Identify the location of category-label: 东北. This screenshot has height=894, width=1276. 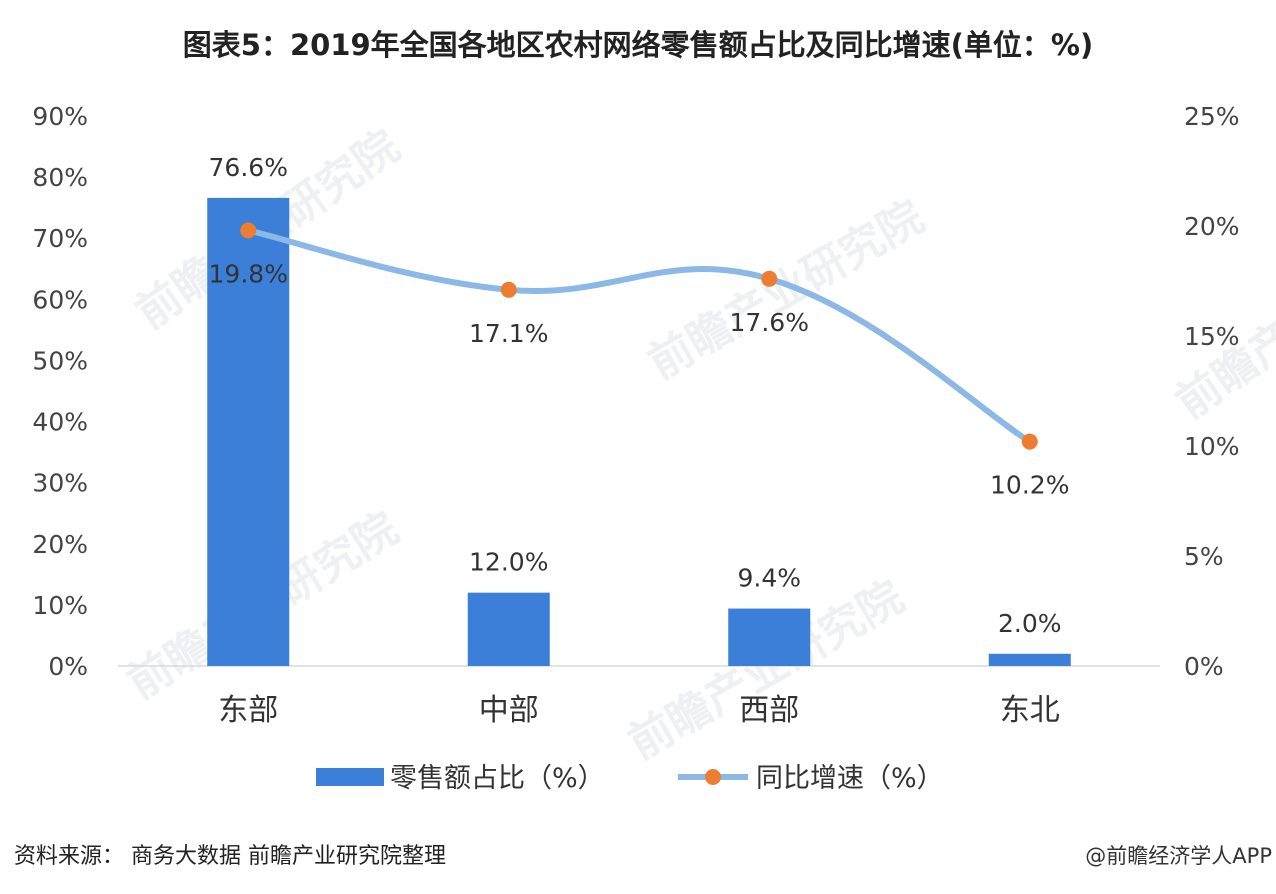
(1030, 710).